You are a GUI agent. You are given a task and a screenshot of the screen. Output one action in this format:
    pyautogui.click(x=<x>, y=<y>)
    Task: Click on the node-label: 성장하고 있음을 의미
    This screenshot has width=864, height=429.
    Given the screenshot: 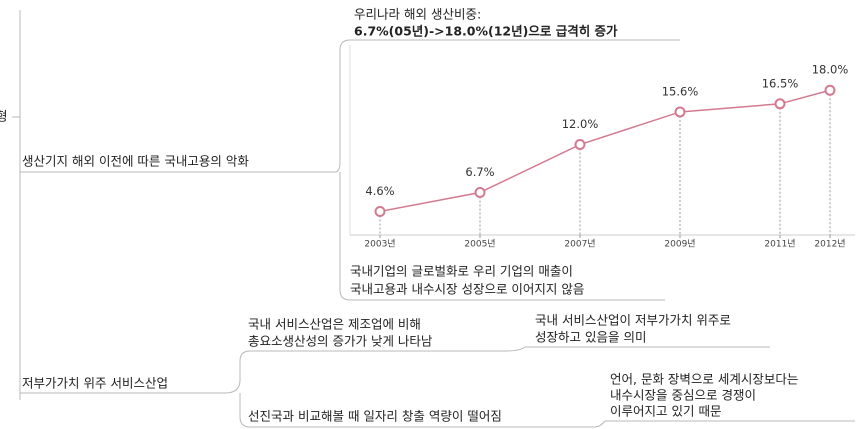 What is the action you would take?
    pyautogui.click(x=590, y=337)
    